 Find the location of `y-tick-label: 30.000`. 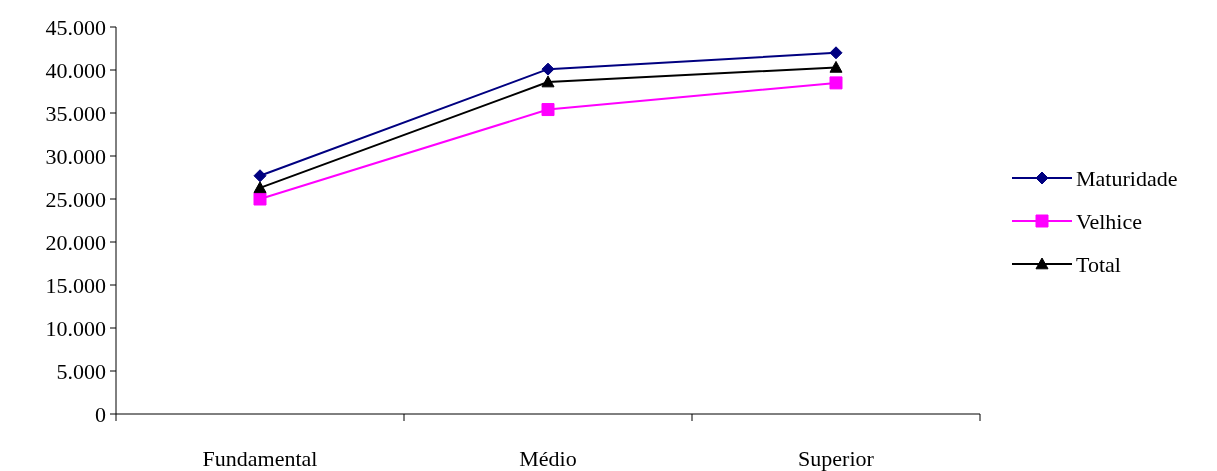

y-tick-label: 30.000 is located at coordinates (75, 156).